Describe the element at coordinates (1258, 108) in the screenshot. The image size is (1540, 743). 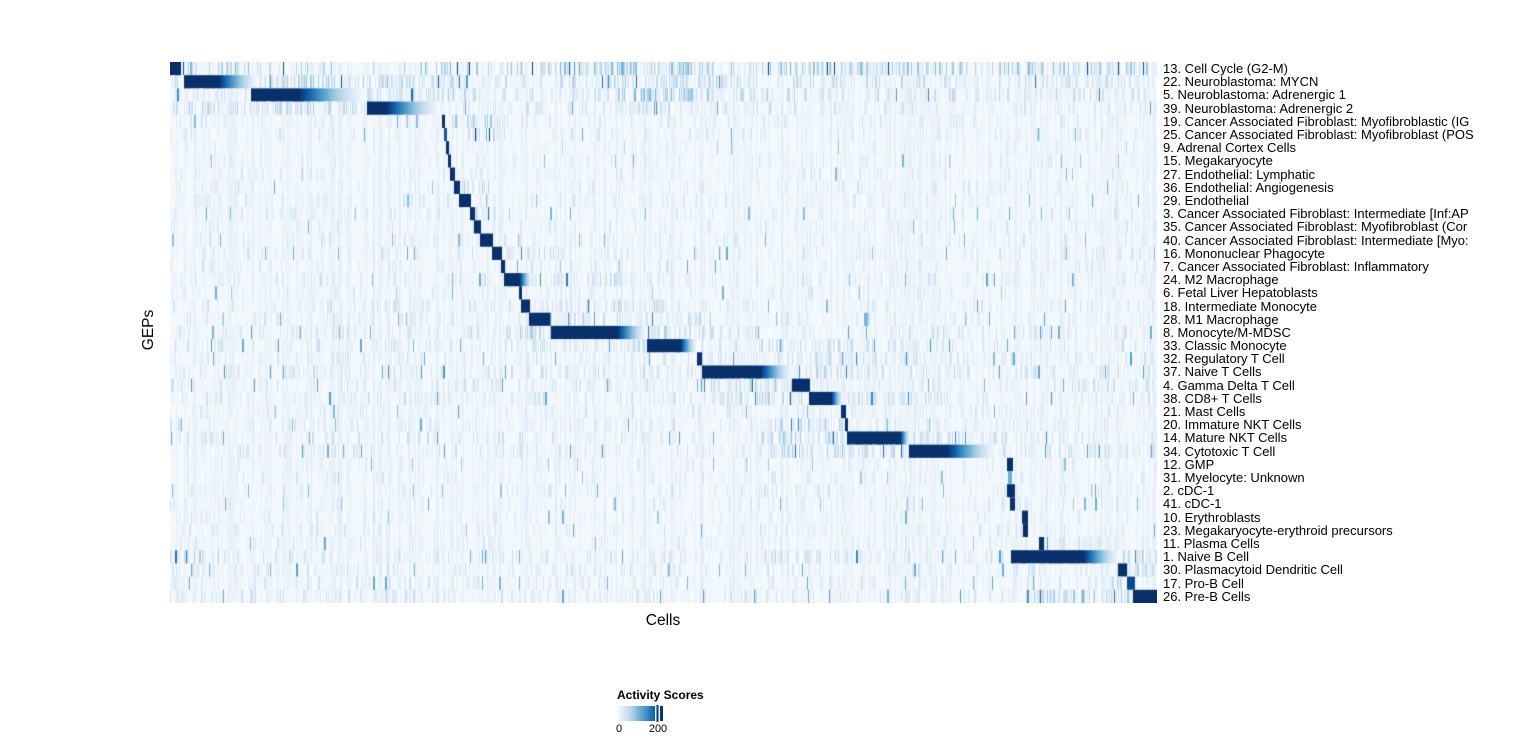
I see `gep-row-label: 39. Neuroblastoma: Adrenergic 2` at that location.